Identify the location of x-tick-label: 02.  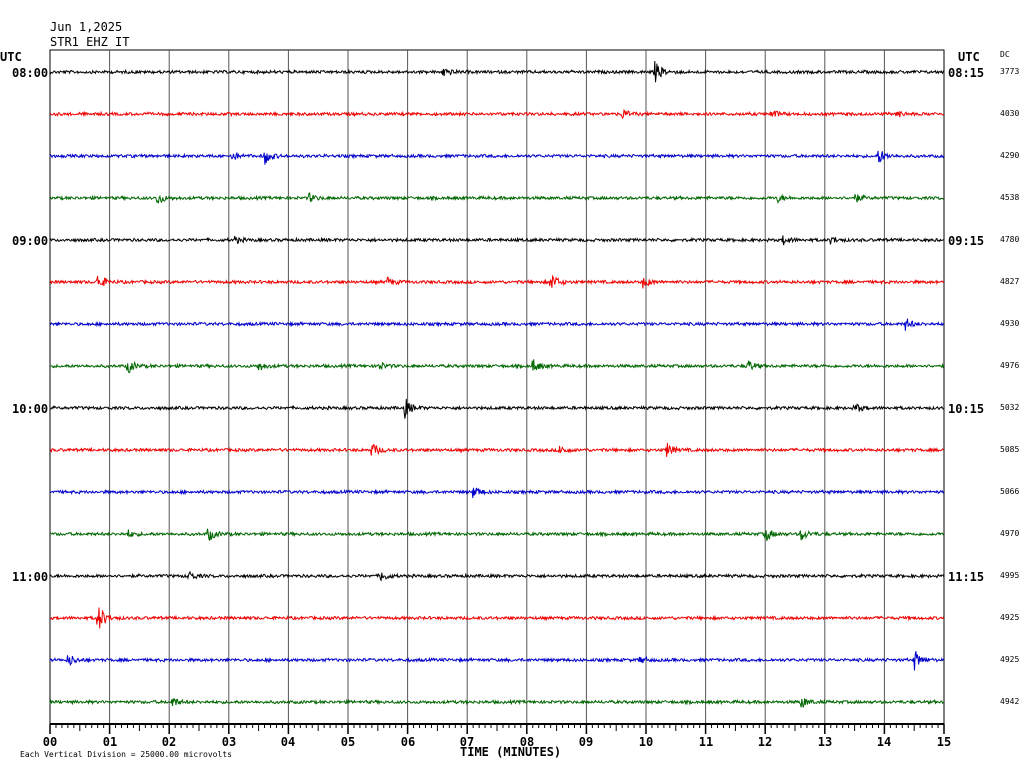
(169, 742).